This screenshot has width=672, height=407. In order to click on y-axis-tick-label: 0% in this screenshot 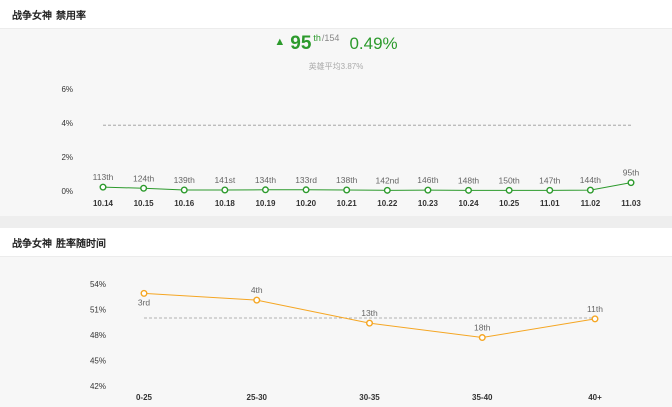, I will do `click(67, 191)`.